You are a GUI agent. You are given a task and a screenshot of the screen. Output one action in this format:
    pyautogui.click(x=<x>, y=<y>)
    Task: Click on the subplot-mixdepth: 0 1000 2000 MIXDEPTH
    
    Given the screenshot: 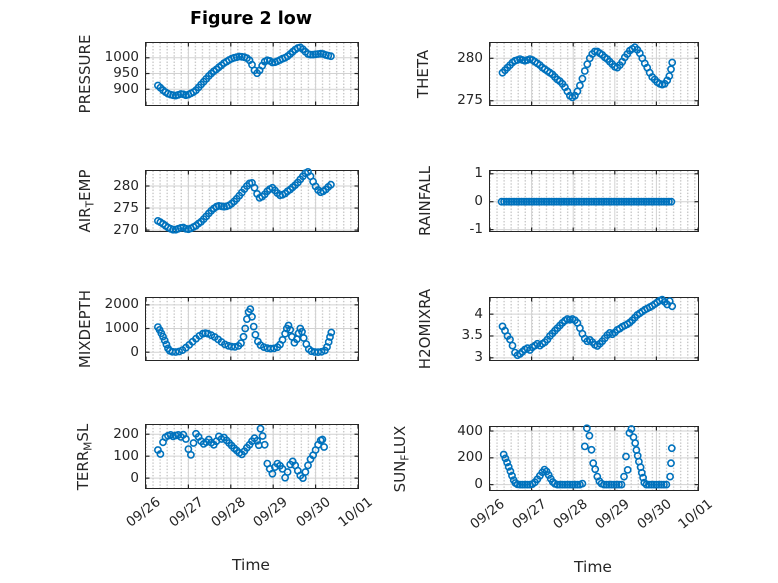 What is the action you would take?
    pyautogui.click(x=217, y=329)
    